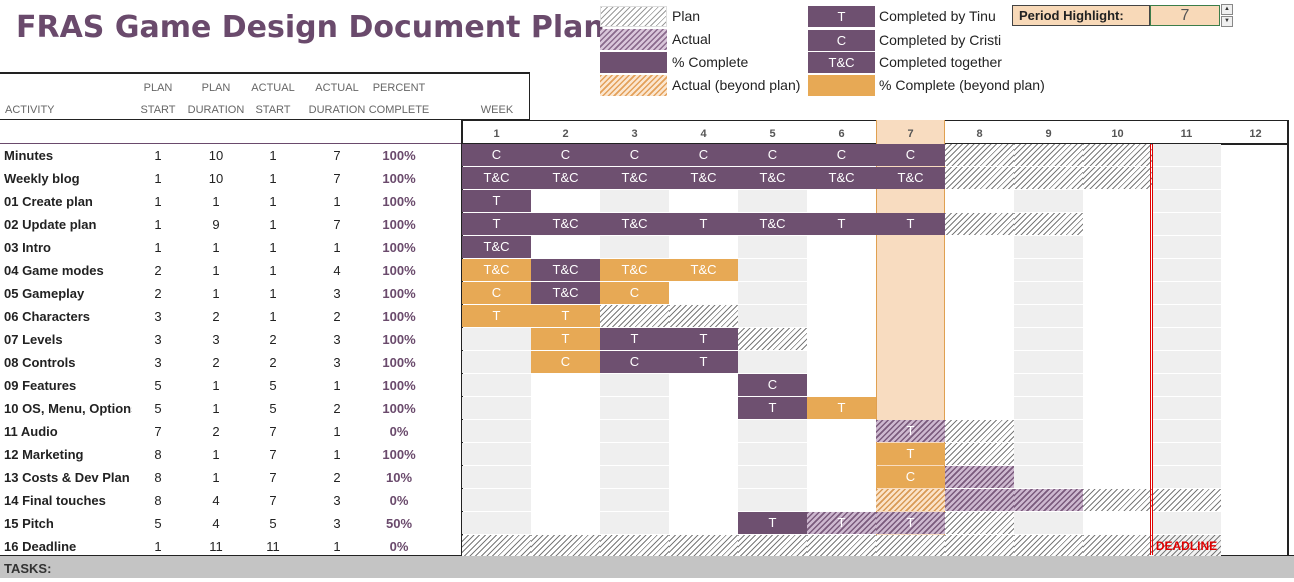 Image resolution: width=1294 pixels, height=582 pixels. I want to click on period-highlight-label: Period Highlight:, so click(1081, 15).